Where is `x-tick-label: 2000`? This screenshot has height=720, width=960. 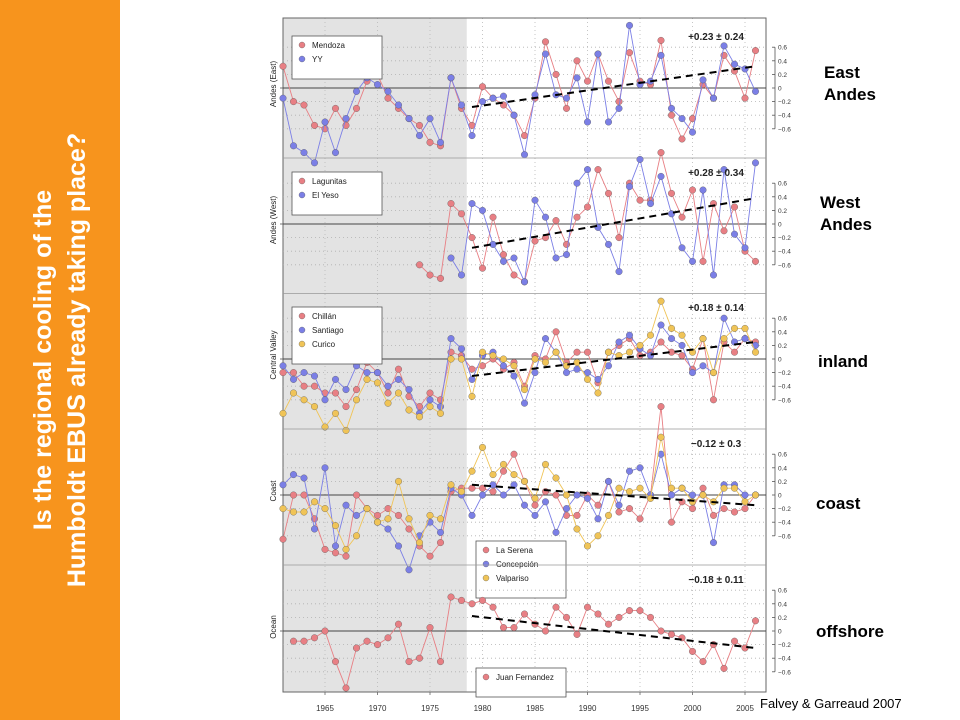
x-tick-label: 2000 is located at coordinates (693, 708).